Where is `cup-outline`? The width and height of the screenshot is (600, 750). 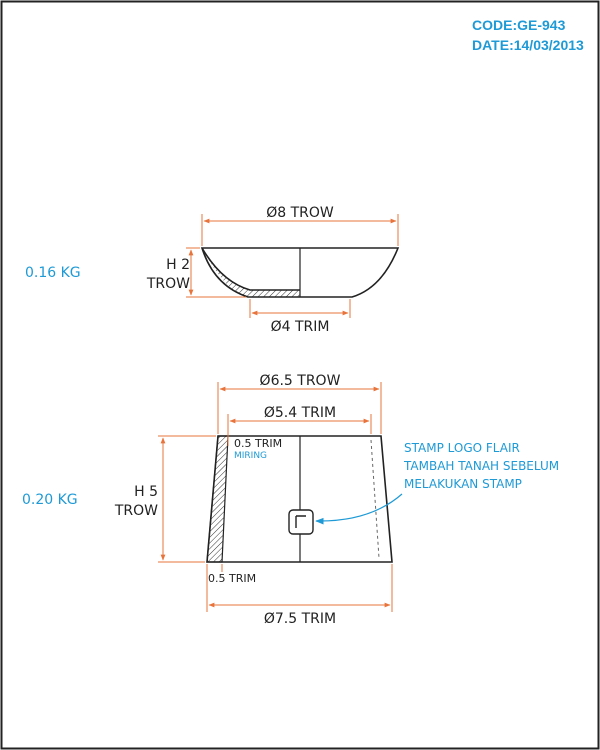 cup-outline is located at coordinates (299, 499).